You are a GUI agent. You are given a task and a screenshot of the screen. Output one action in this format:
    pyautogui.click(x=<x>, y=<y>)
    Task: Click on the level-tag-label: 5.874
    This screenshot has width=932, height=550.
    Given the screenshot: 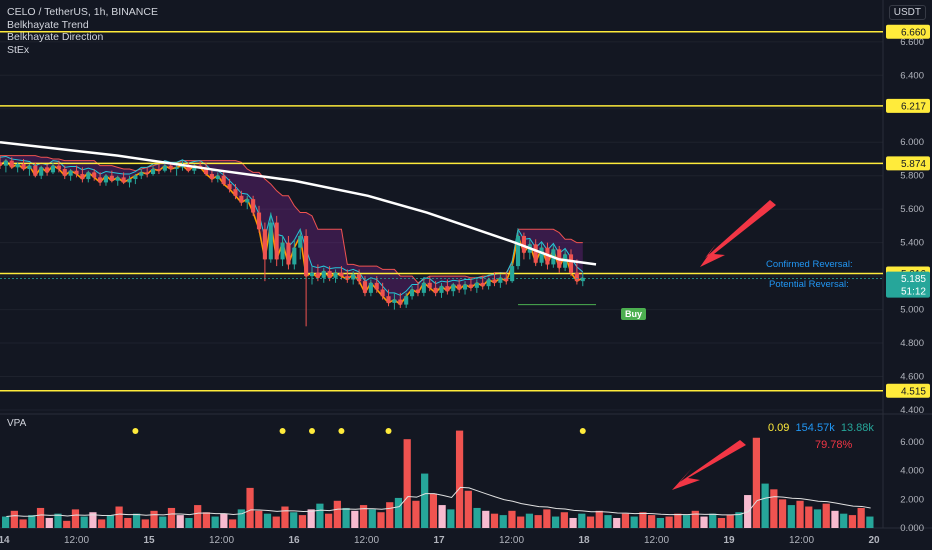 What is the action you would take?
    pyautogui.click(x=913, y=164)
    